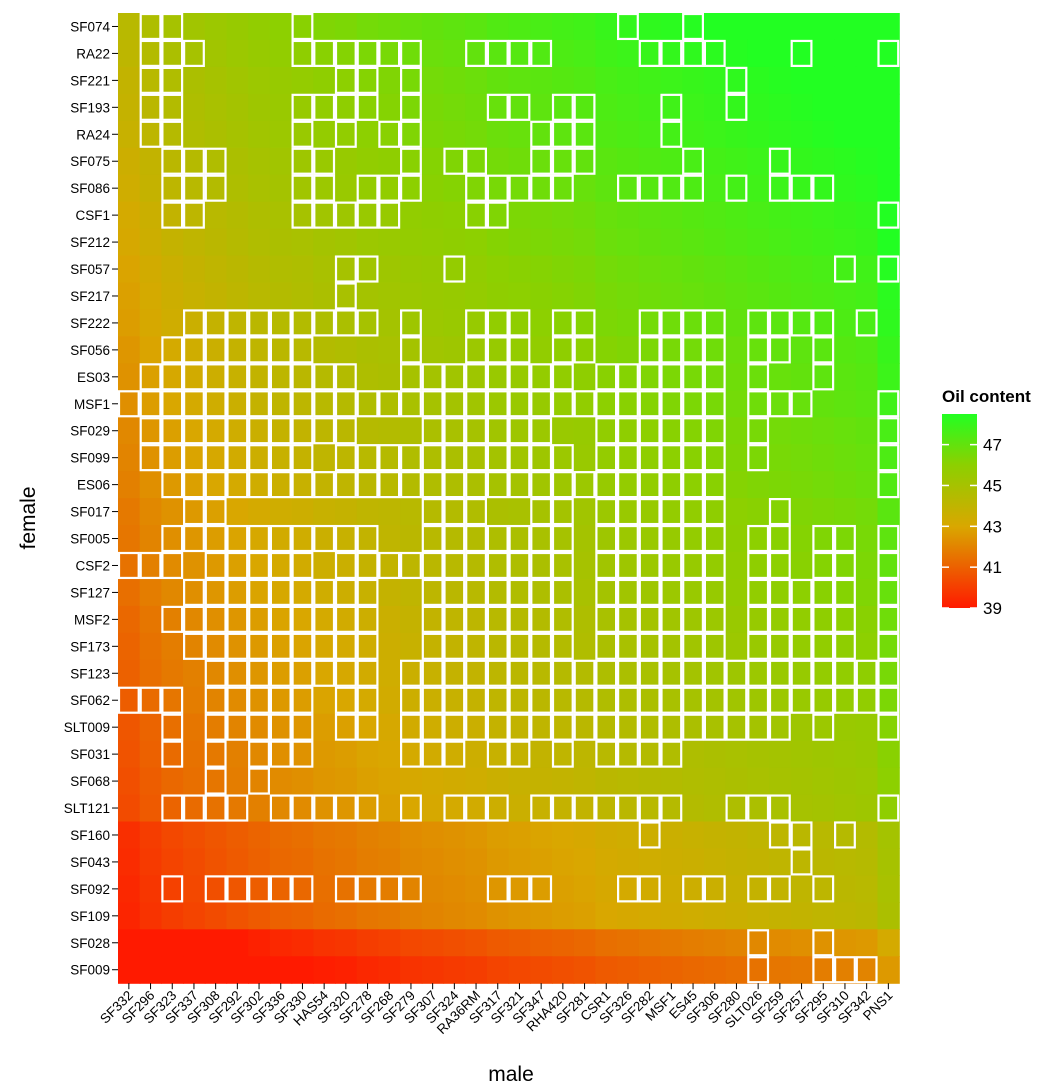 The width and height of the screenshot is (1060, 1091). I want to click on y-tick-label: SF056, so click(90, 350).